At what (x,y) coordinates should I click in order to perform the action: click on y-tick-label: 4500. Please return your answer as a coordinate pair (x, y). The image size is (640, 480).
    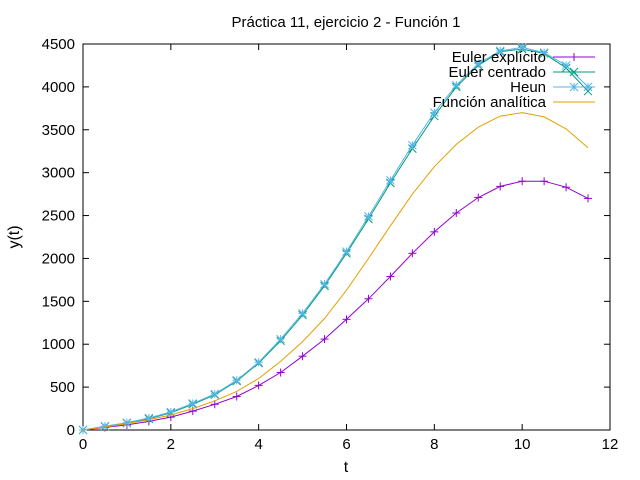
    Looking at the image, I should click on (58, 44).